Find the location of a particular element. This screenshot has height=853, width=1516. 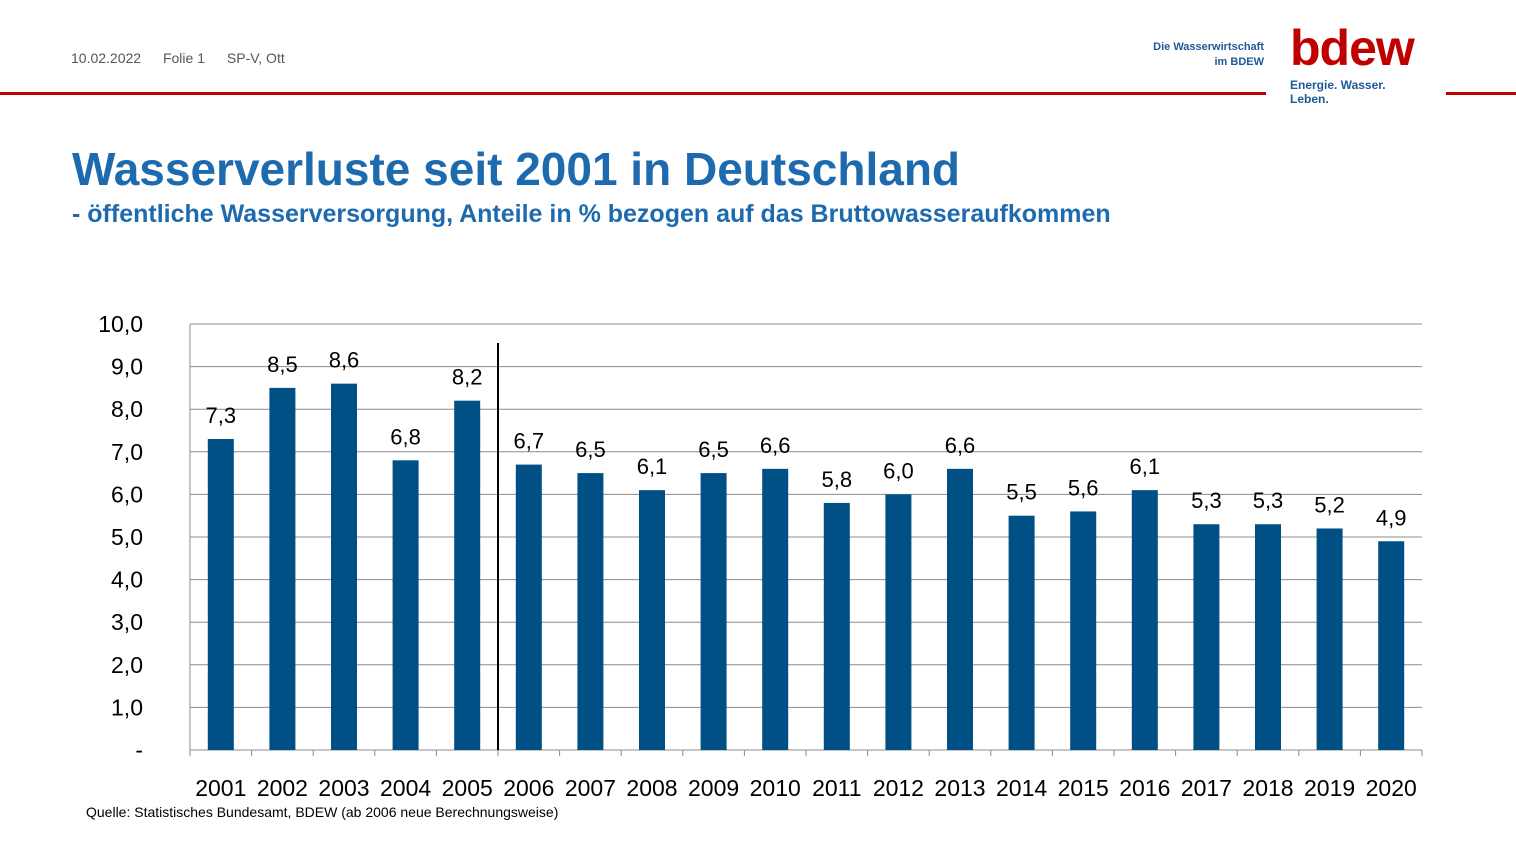

org-label: Die Wasserwirtschaft im BDEW is located at coordinates (1208, 55).